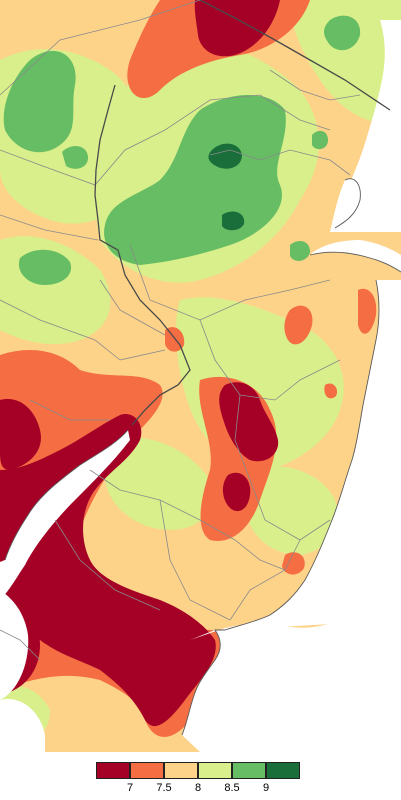 This screenshot has height=800, width=401. What do you see at coordinates (130, 788) in the screenshot?
I see `legend-tick-label: 7` at bounding box center [130, 788].